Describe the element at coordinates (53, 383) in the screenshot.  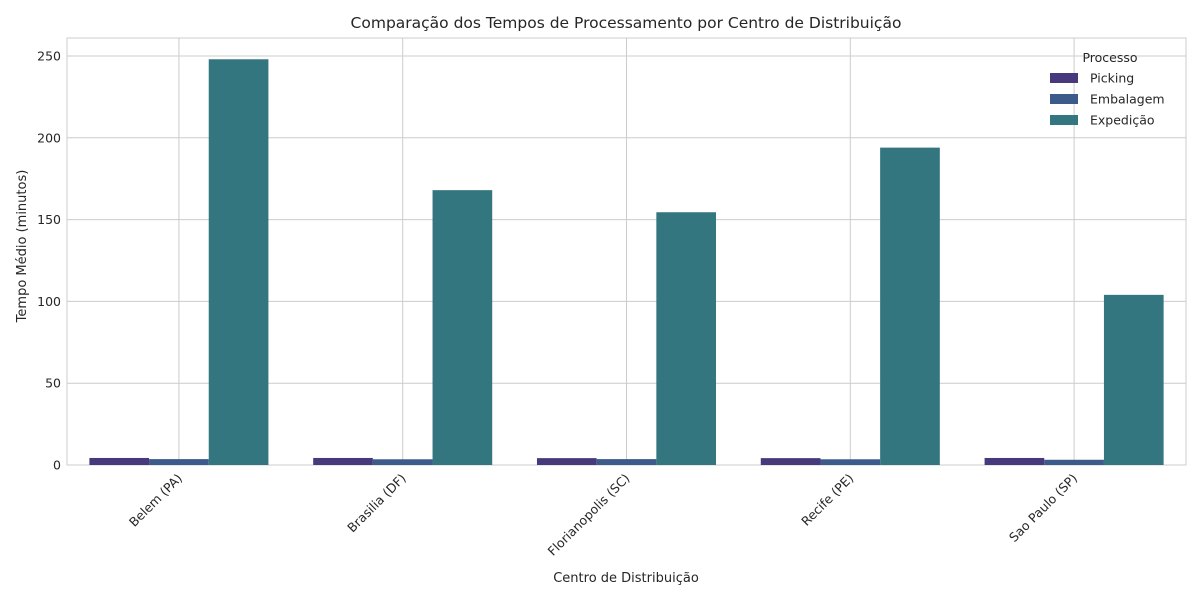
I see `y-tick-label: 50` at that location.